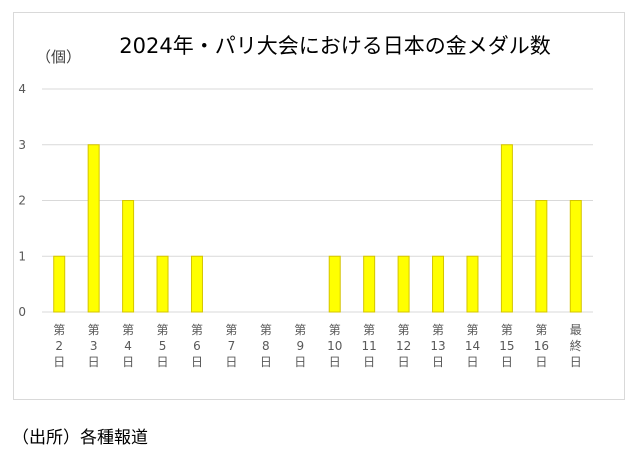  I want to click on y-tick-label: 4, so click(22, 89).